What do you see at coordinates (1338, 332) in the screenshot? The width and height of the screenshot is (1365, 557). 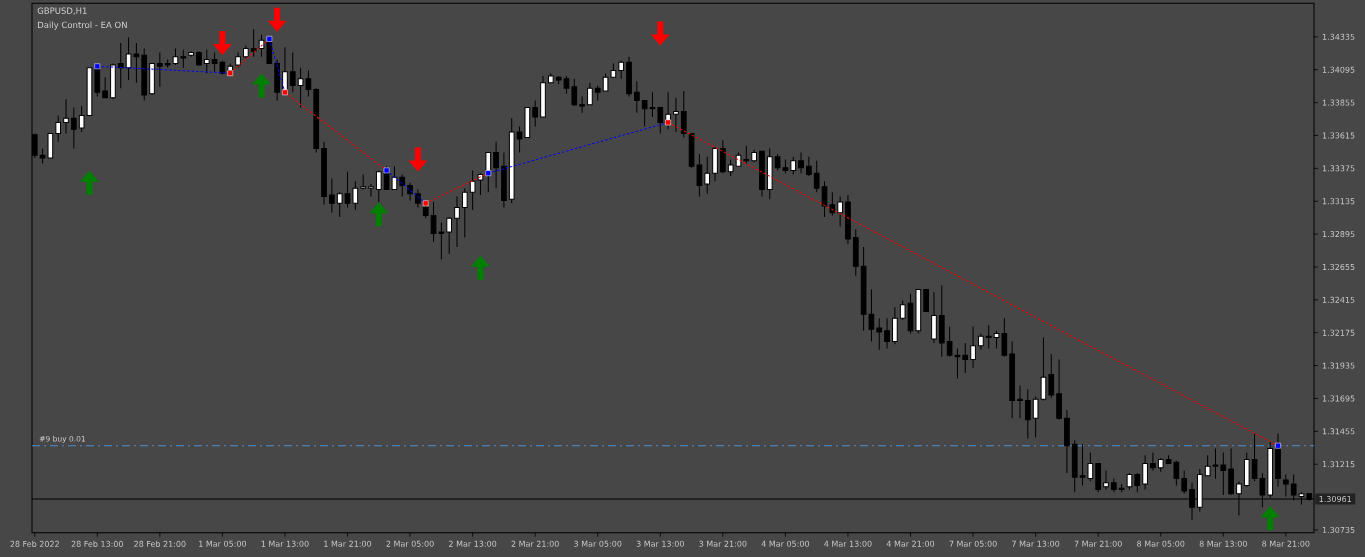 I see `y-tick-label: 1.32175` at bounding box center [1338, 332].